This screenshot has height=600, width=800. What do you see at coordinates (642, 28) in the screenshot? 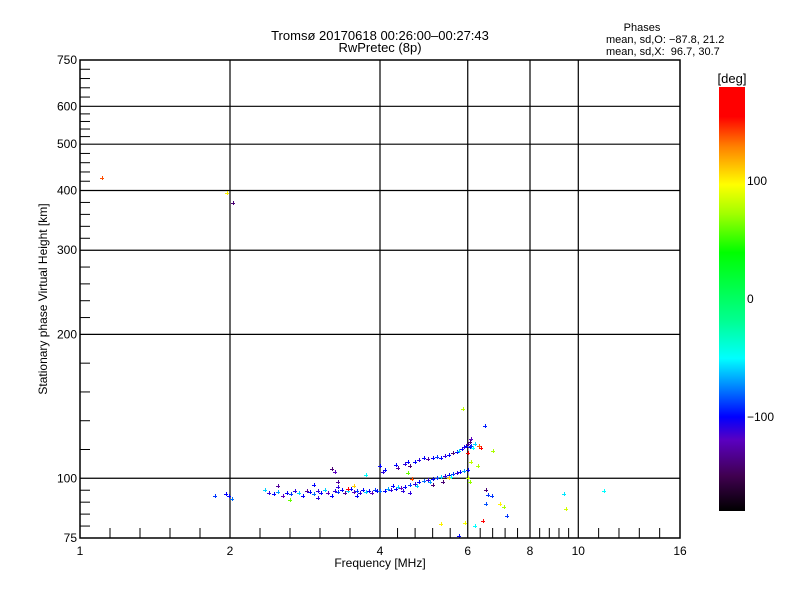
I see `stats-heading: Phases` at bounding box center [642, 28].